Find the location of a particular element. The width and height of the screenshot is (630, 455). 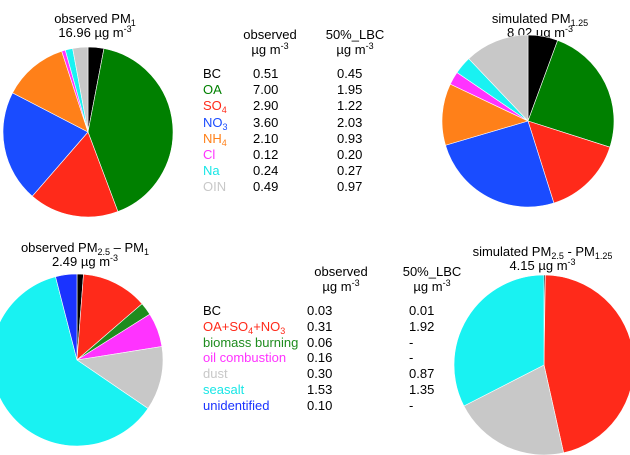

bottom-row-source: BC is located at coordinates (212, 311).